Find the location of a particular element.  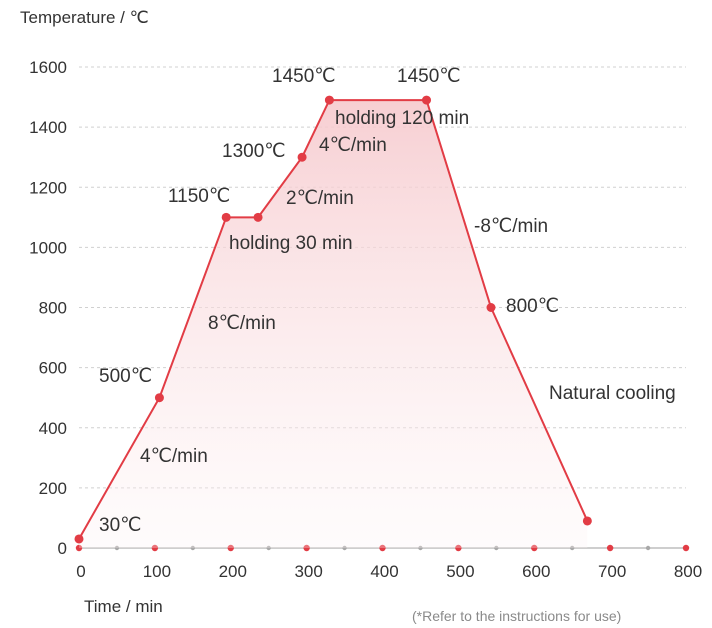

y-tick-label: 1000 is located at coordinates (48, 247).